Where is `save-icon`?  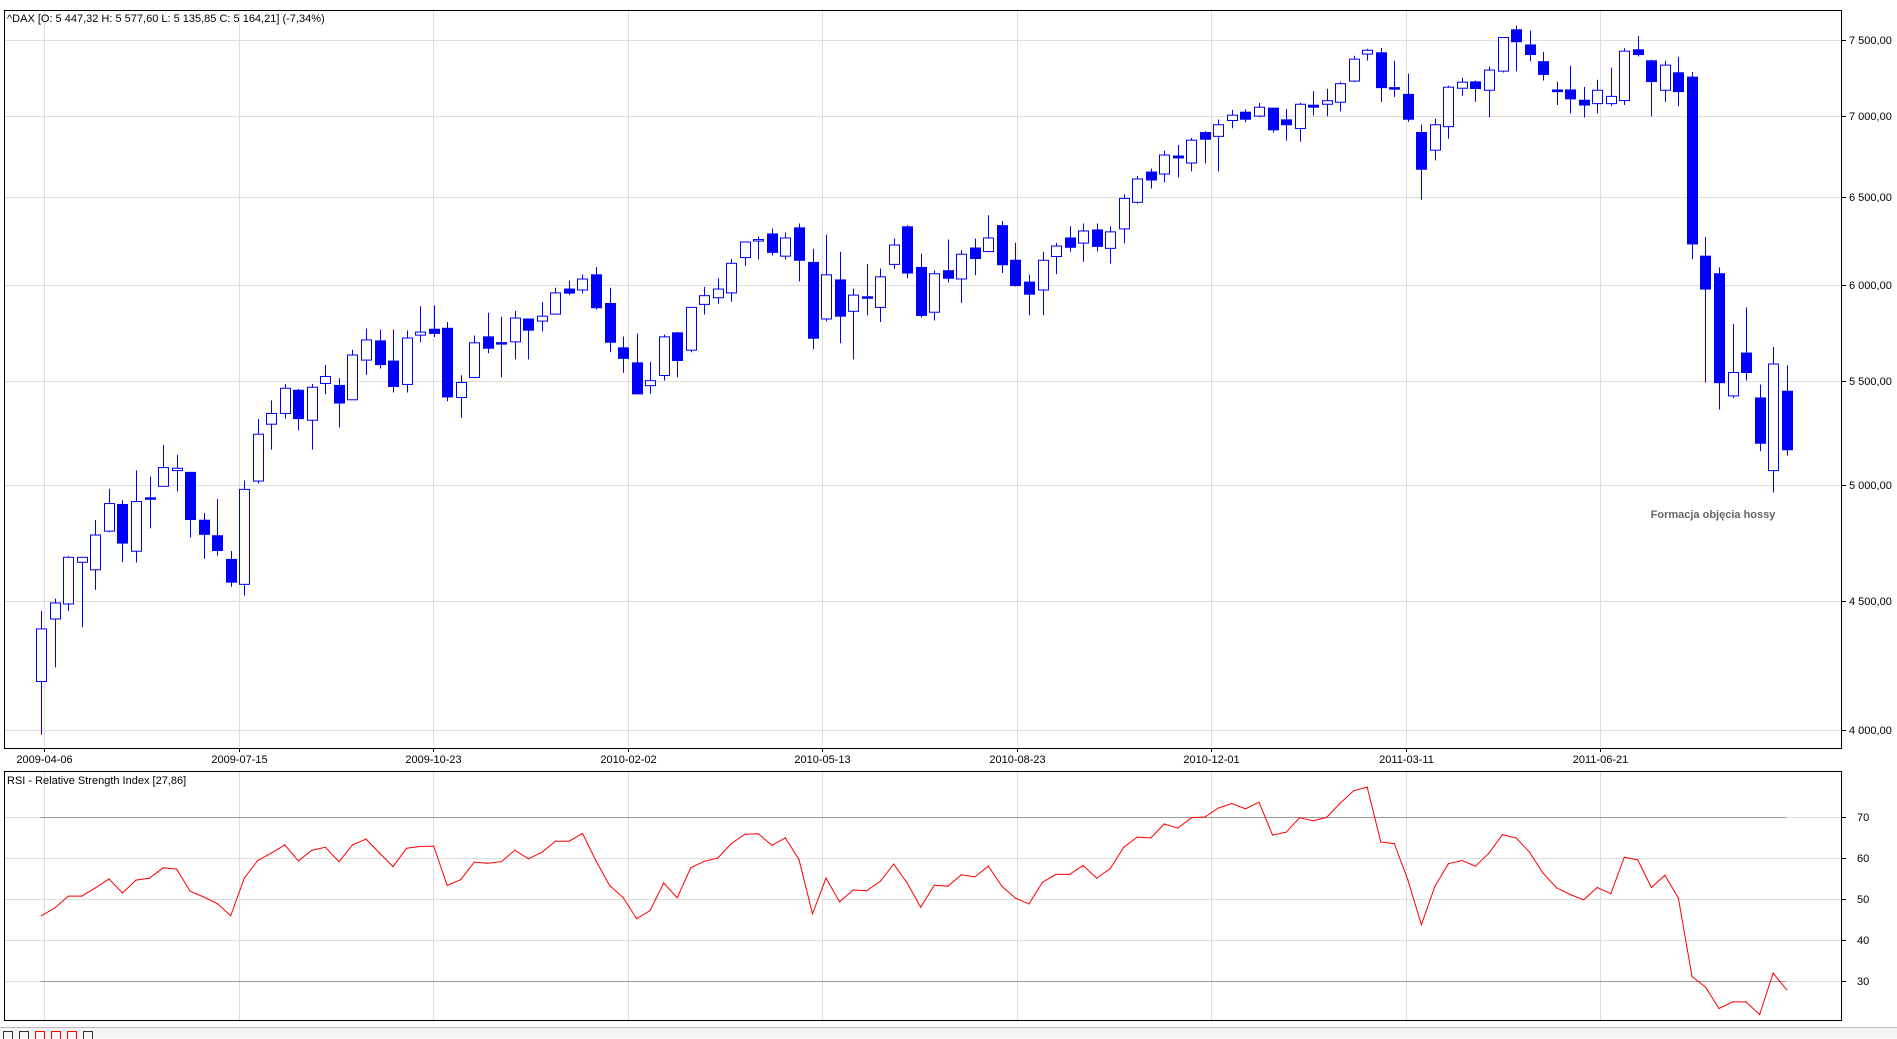 save-icon is located at coordinates (8, 1035).